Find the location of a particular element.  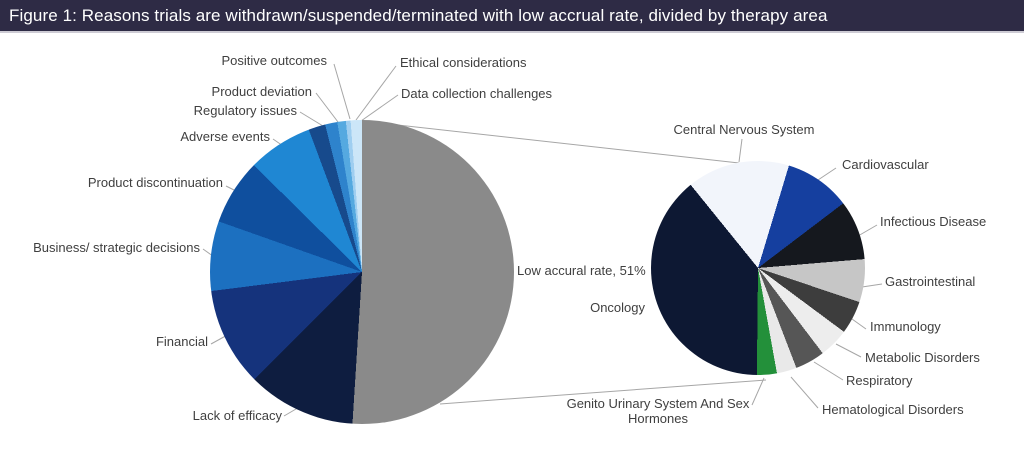

label-genito-urinary: Genito Urinary System And Sex Hormones is located at coordinates (658, 411).